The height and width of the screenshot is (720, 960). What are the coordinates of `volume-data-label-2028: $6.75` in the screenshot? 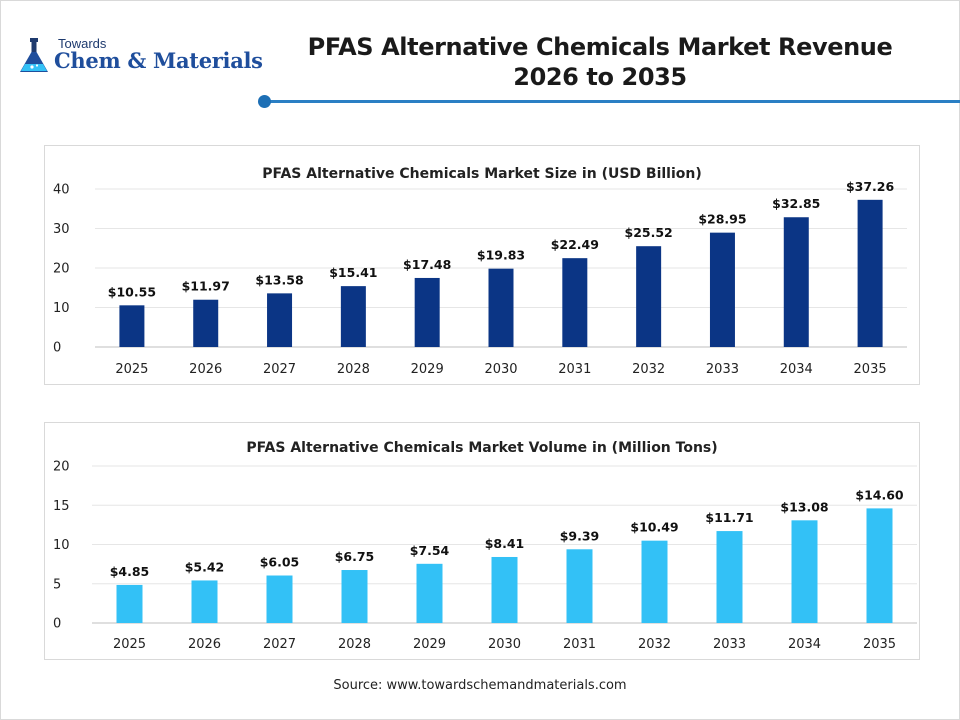 It's located at (355, 556).